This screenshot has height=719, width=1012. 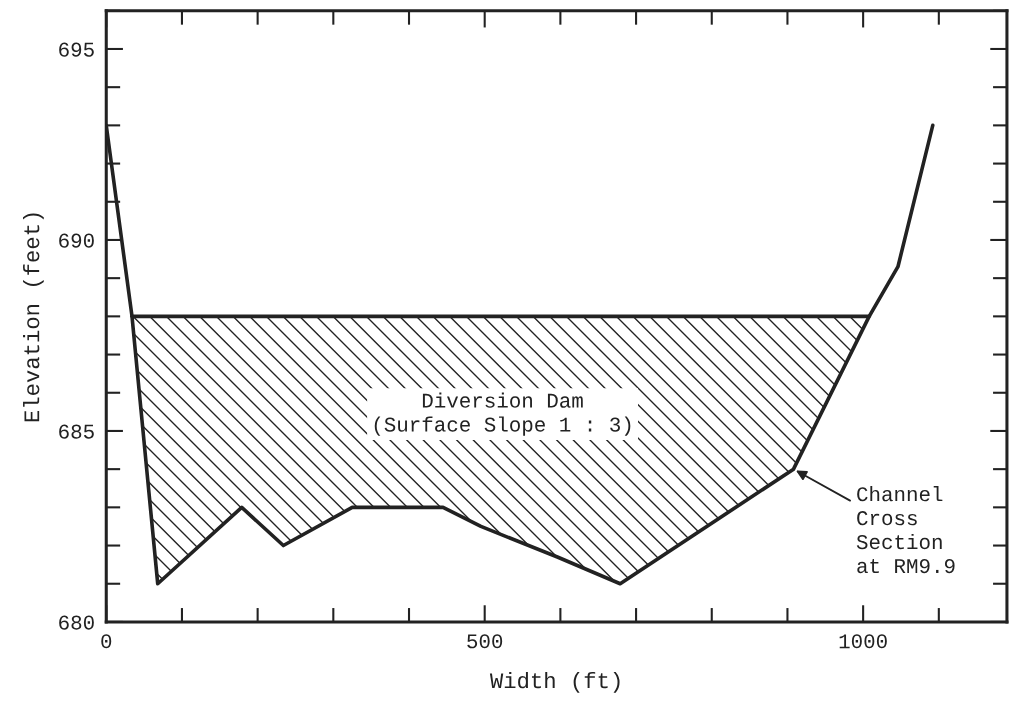 I want to click on x-tick-label: 500, so click(x=485, y=641).